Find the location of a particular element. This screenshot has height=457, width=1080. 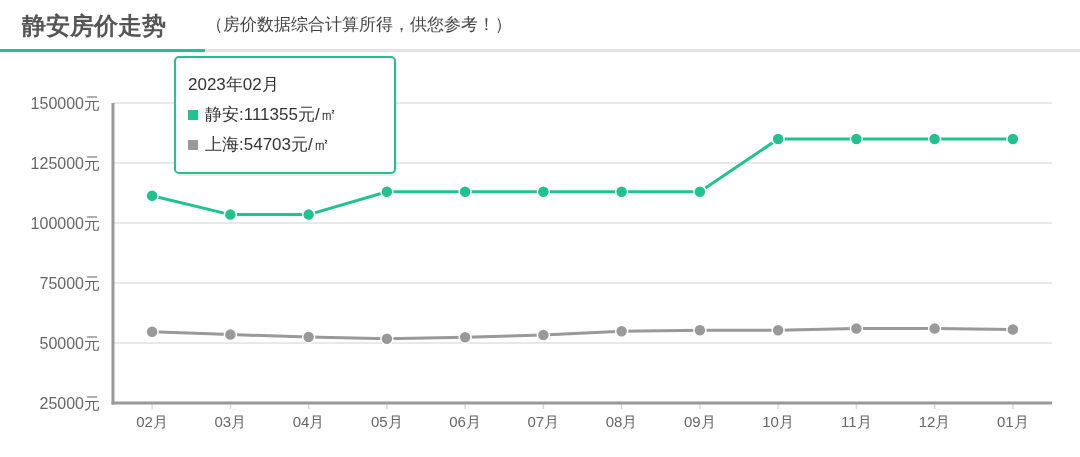

x-tick-label: 07月 is located at coordinates (543, 421).